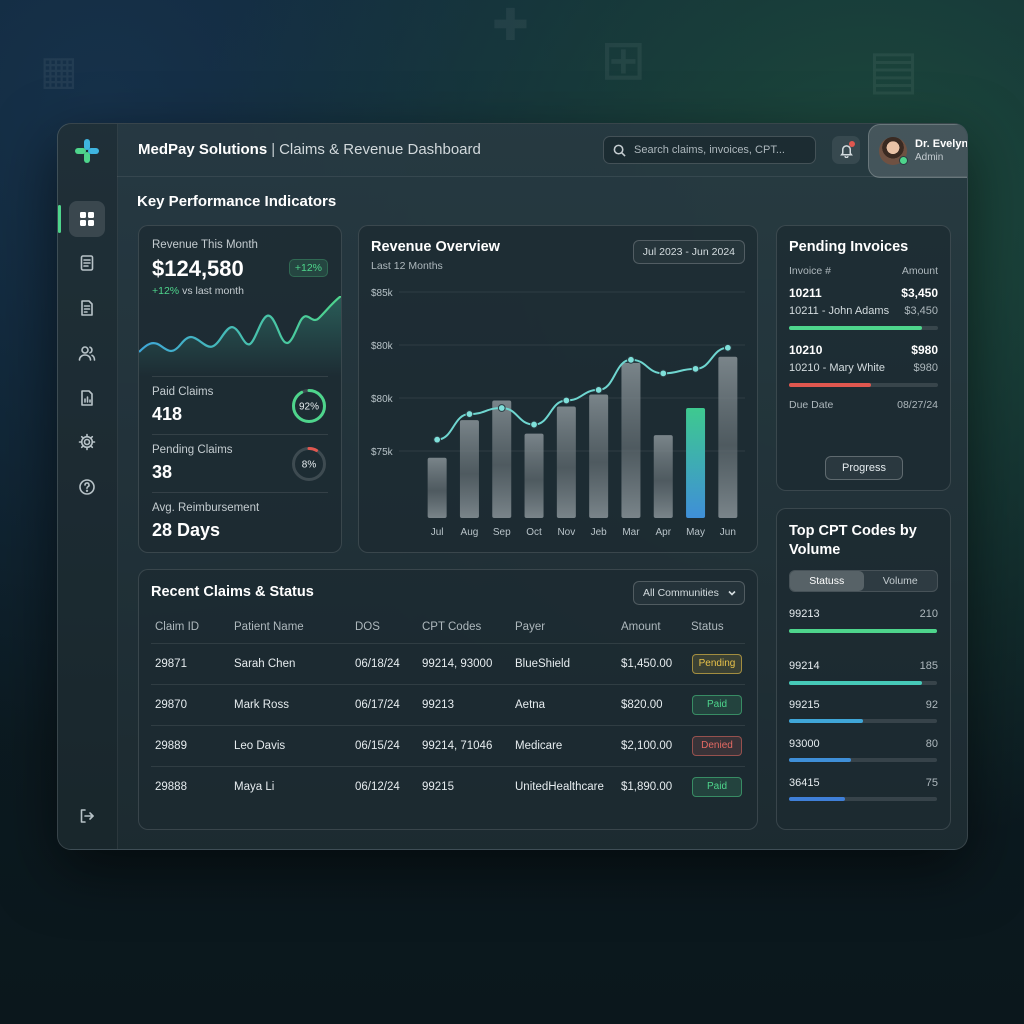 Image resolution: width=1024 pixels, height=1024 pixels. What do you see at coordinates (87, 816) in the screenshot?
I see `sidebar-item-logout` at bounding box center [87, 816].